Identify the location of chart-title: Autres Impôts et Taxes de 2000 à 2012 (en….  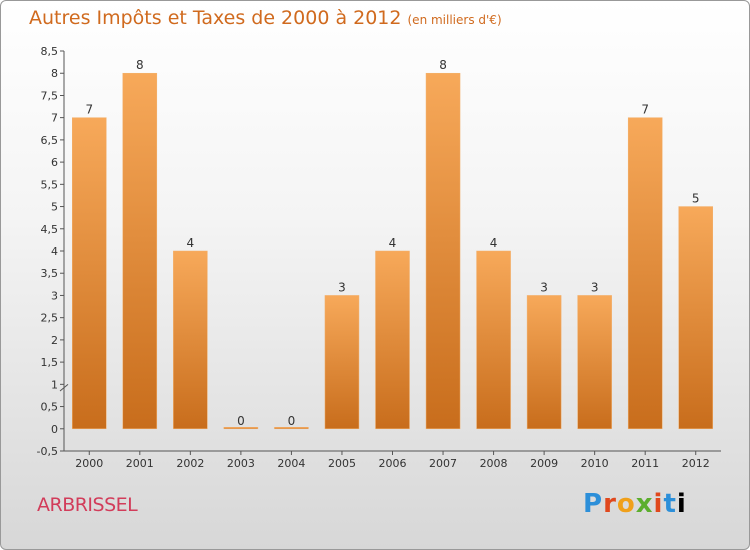
(265, 18).